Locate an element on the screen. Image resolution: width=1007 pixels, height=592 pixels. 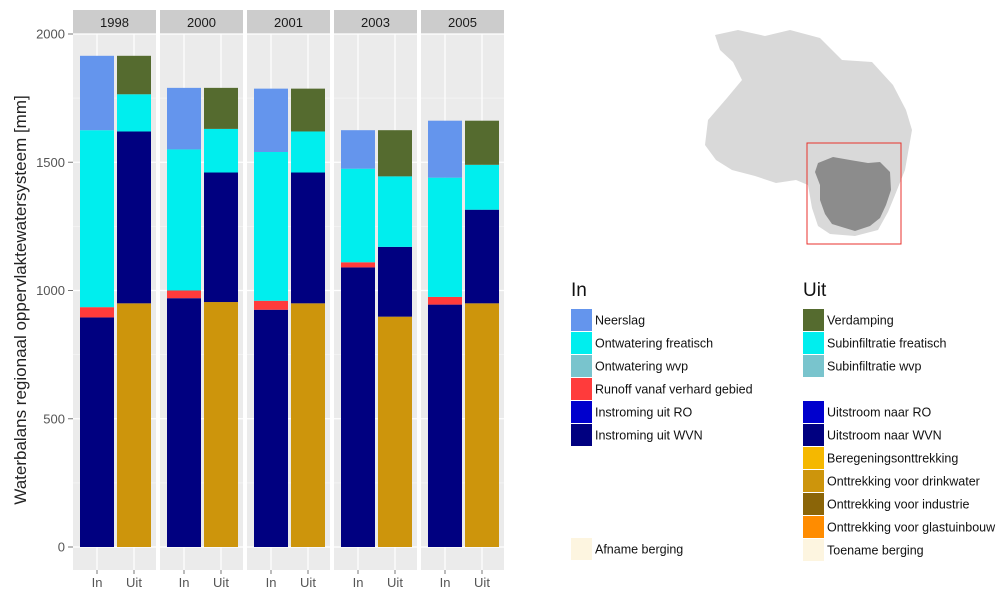
legend-label: Uitstroom naar WVN is located at coordinates (884, 436).